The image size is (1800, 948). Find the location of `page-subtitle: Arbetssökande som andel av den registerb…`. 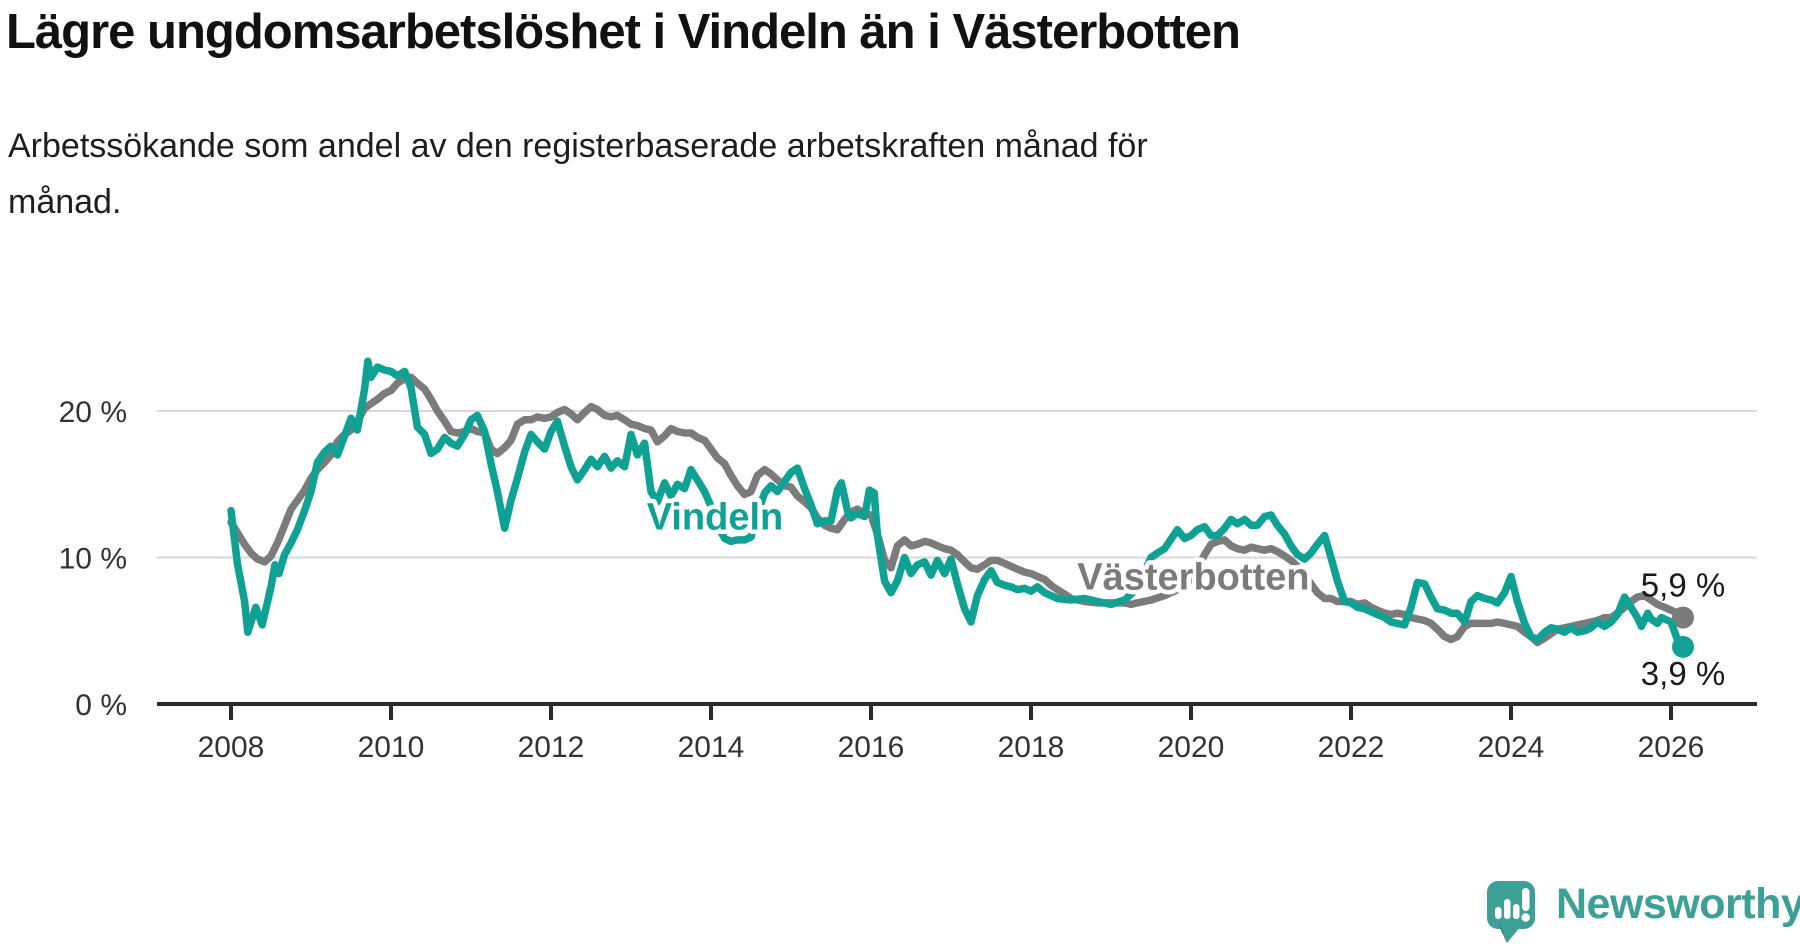

page-subtitle: Arbetssökande som andel av den registerb… is located at coordinates (578, 174).